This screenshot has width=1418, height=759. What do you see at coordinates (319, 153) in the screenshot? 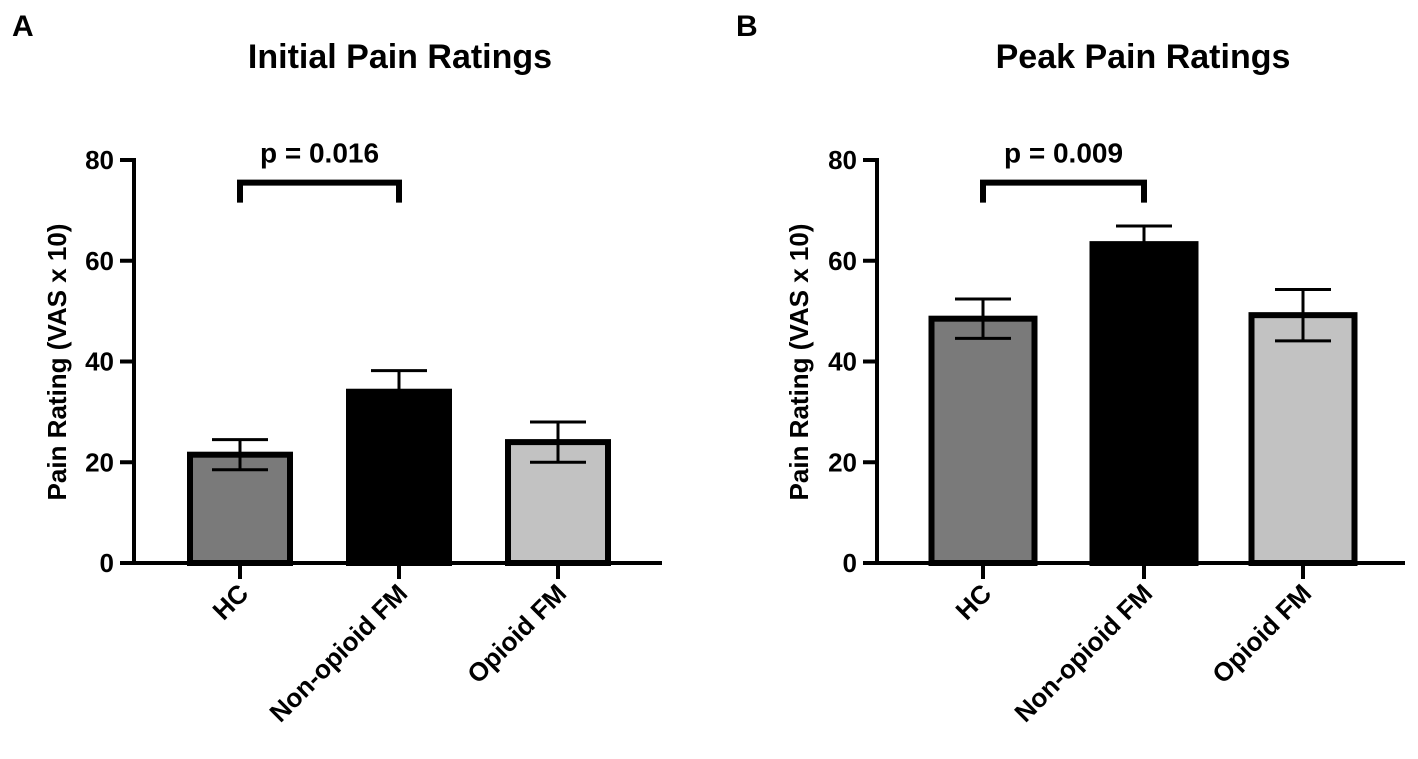
I see `p-value-label: p = 0.016` at bounding box center [319, 153].